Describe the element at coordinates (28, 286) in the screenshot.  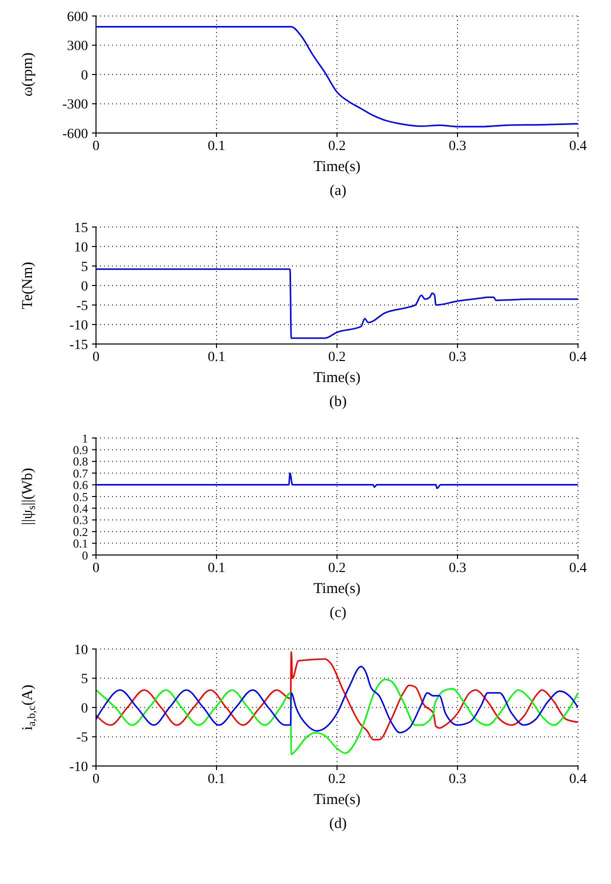
I see `y-axis-title: Te(Nm)` at that location.